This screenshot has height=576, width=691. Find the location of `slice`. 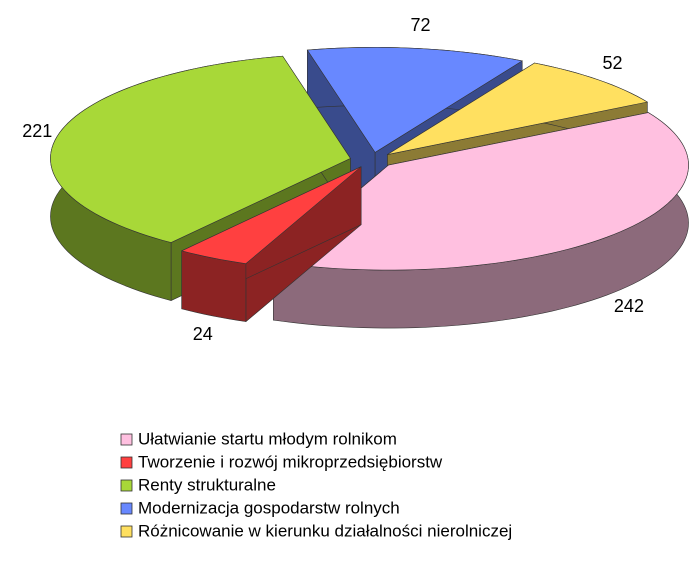

slice is located at coordinates (271, 244).